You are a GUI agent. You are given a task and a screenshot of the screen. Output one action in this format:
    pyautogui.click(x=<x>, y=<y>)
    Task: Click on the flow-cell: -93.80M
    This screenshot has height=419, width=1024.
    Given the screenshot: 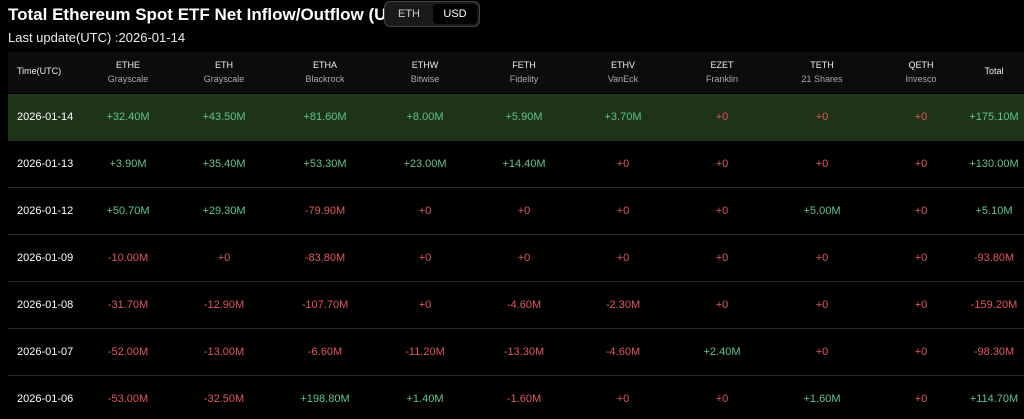 What is the action you would take?
    pyautogui.click(x=994, y=258)
    